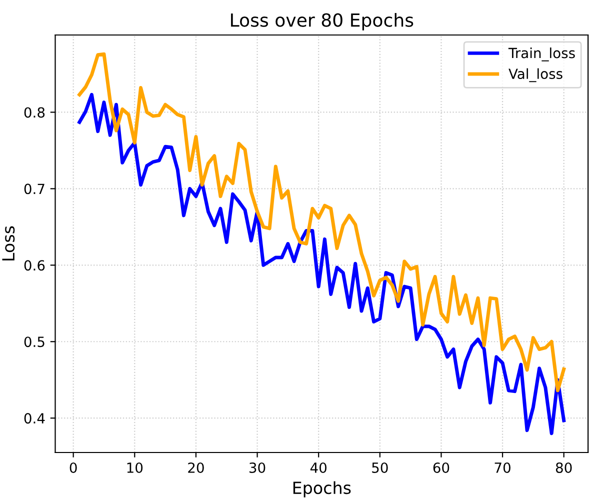  What do you see at coordinates (257, 467) in the screenshot?
I see `x-tick-label: 30` at bounding box center [257, 467].